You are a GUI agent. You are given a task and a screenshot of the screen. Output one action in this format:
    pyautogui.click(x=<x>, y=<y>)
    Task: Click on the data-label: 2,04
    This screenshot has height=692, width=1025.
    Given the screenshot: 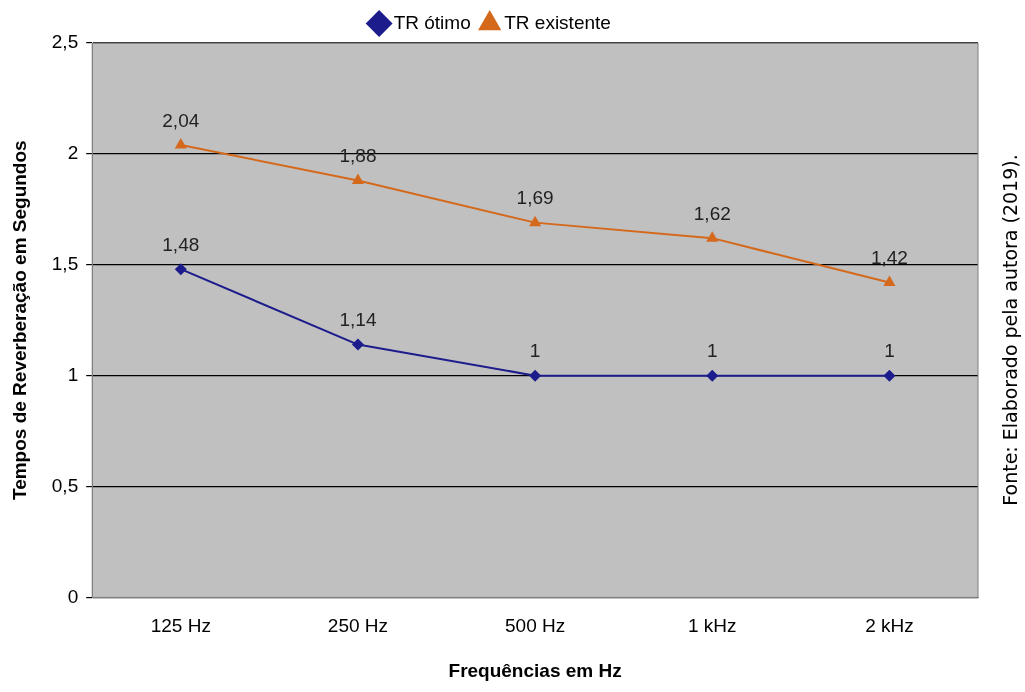 What is the action you would take?
    pyautogui.click(x=181, y=120)
    